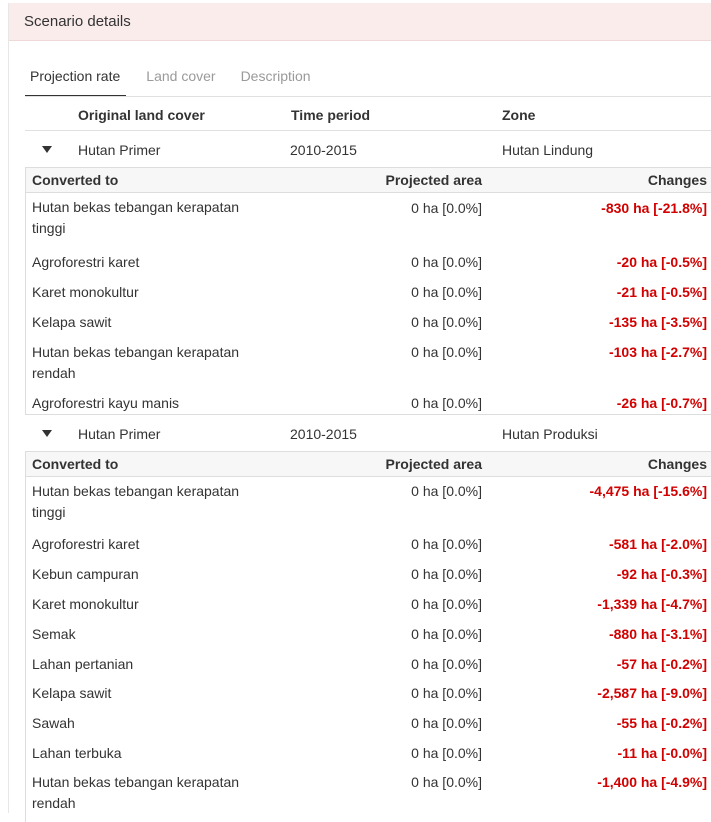  Describe the element at coordinates (106, 403) in the screenshot. I see `converted-to-cell: Agroforestri kayu manis` at that location.